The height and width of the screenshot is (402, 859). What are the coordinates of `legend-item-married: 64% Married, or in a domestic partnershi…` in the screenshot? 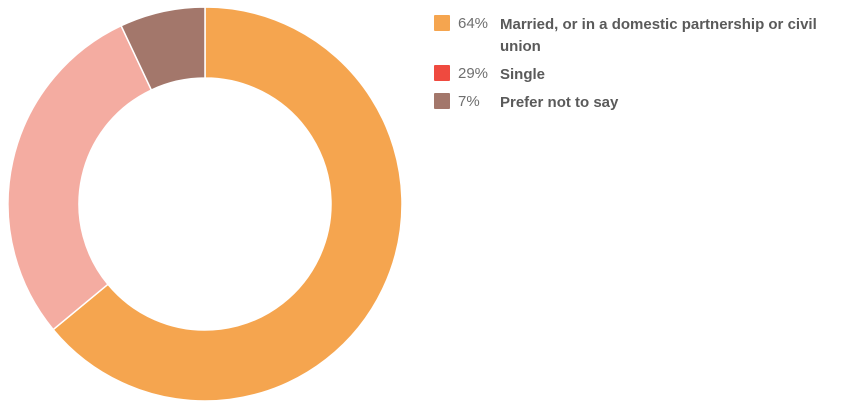 It's located at (644, 36).